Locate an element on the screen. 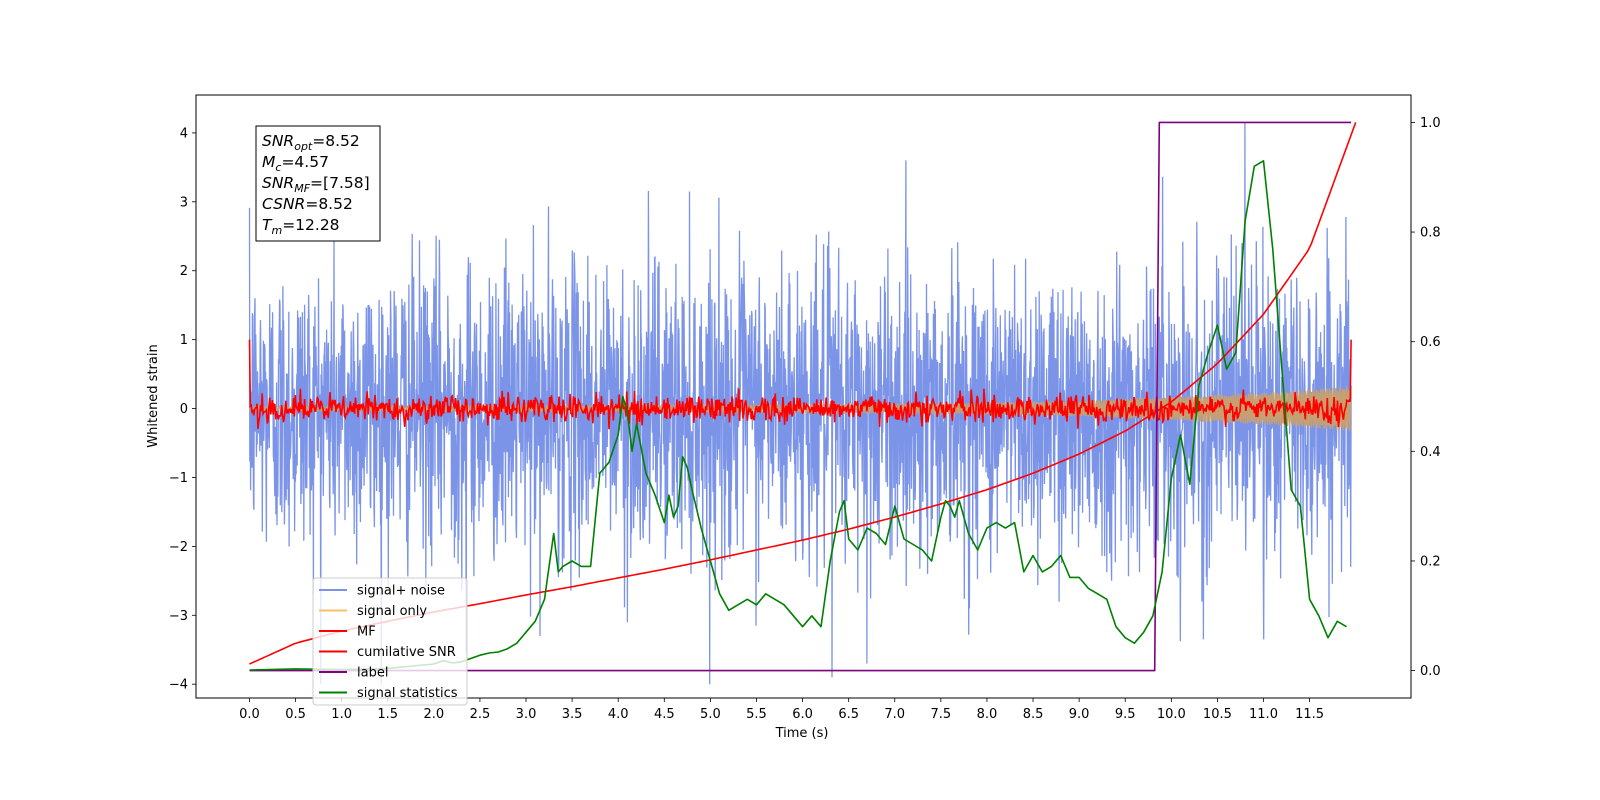  y2-tick-label: 0.6 is located at coordinates (1430, 342).